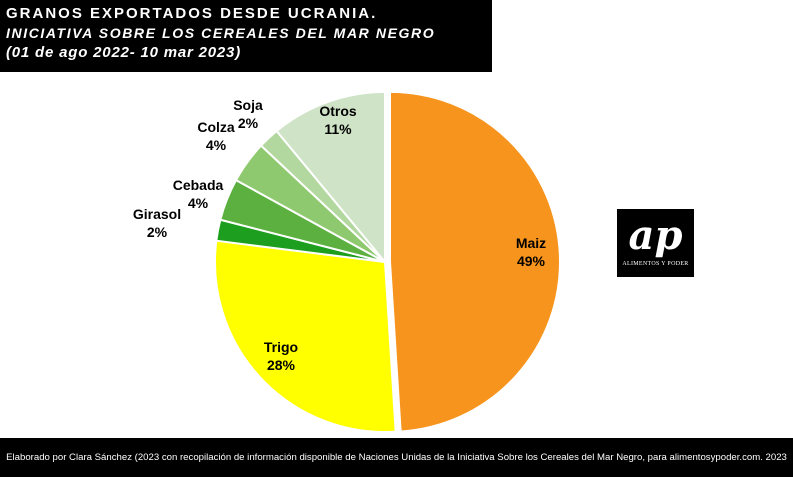 Image resolution: width=793 pixels, height=477 pixels. What do you see at coordinates (198, 194) in the screenshot?
I see `slice-label-cebada: Cebada 4%` at bounding box center [198, 194].